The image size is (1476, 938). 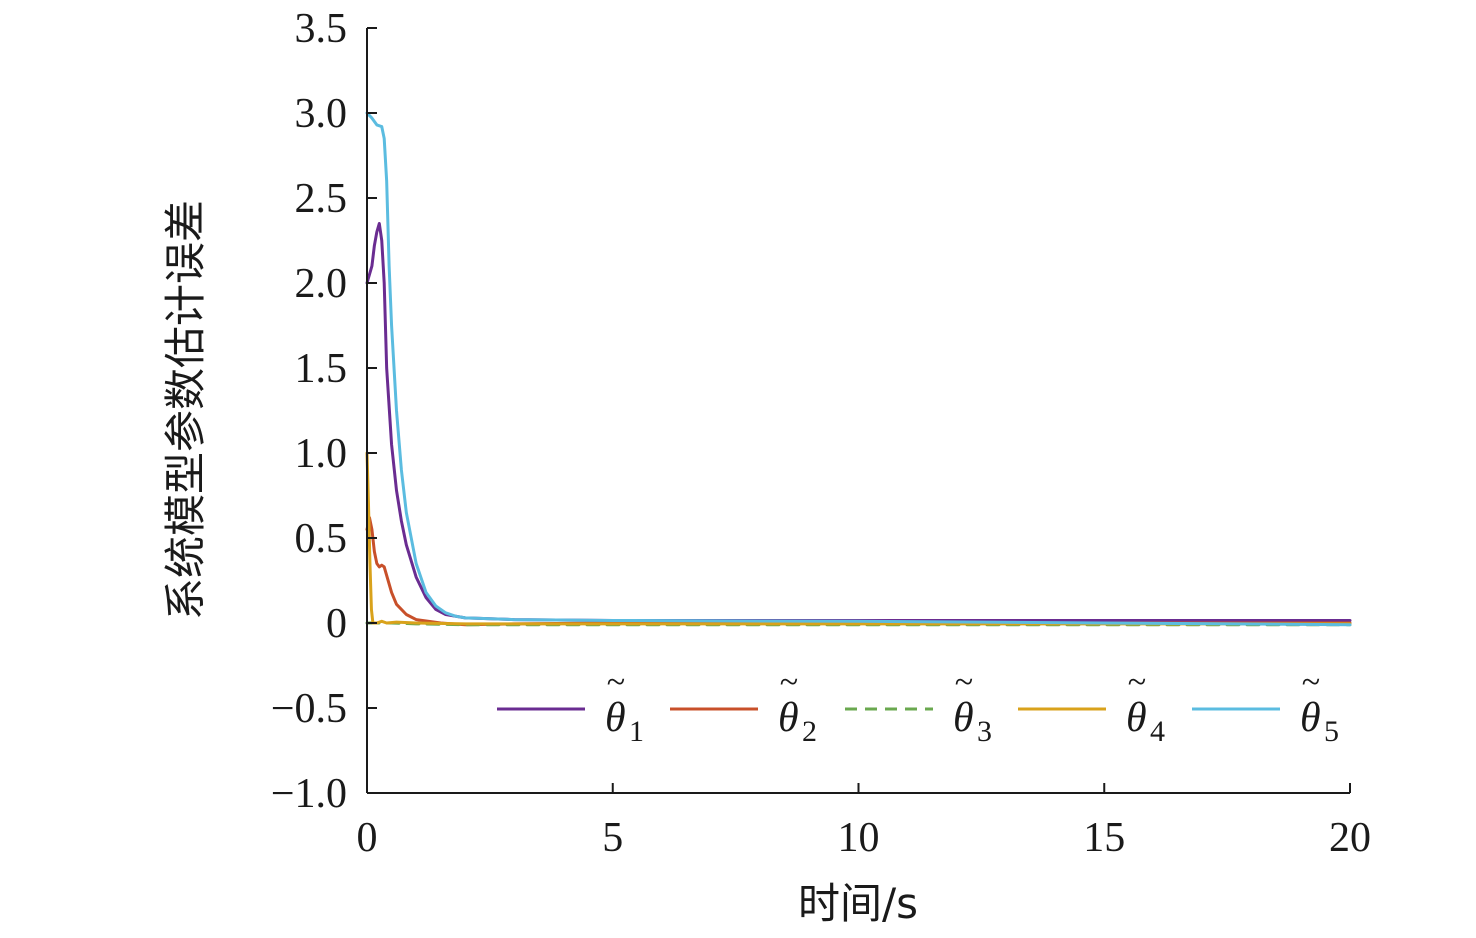 What do you see at coordinates (984, 731) in the screenshot?
I see `legend-subscript: 3` at bounding box center [984, 731].